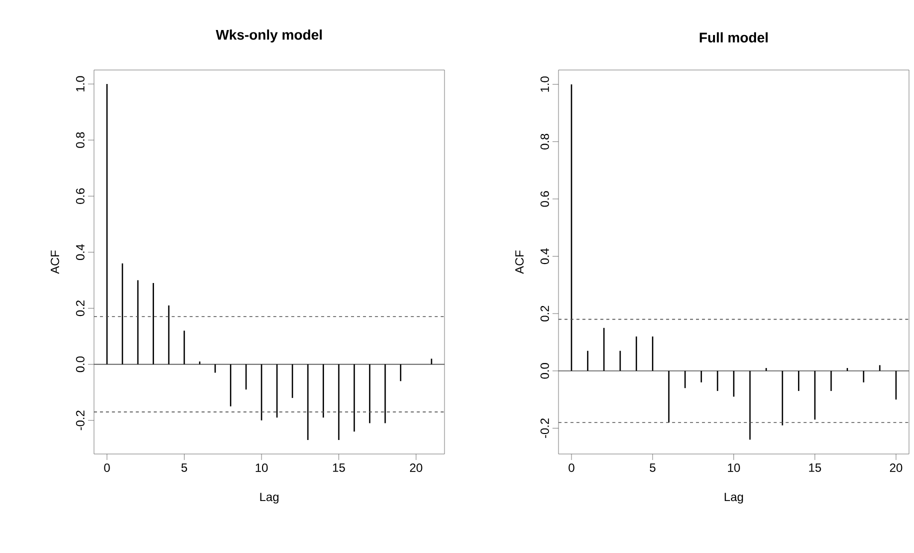 This screenshot has width=914, height=553. What do you see at coordinates (269, 35) in the screenshot?
I see `chart-title: Wks-only model` at bounding box center [269, 35].